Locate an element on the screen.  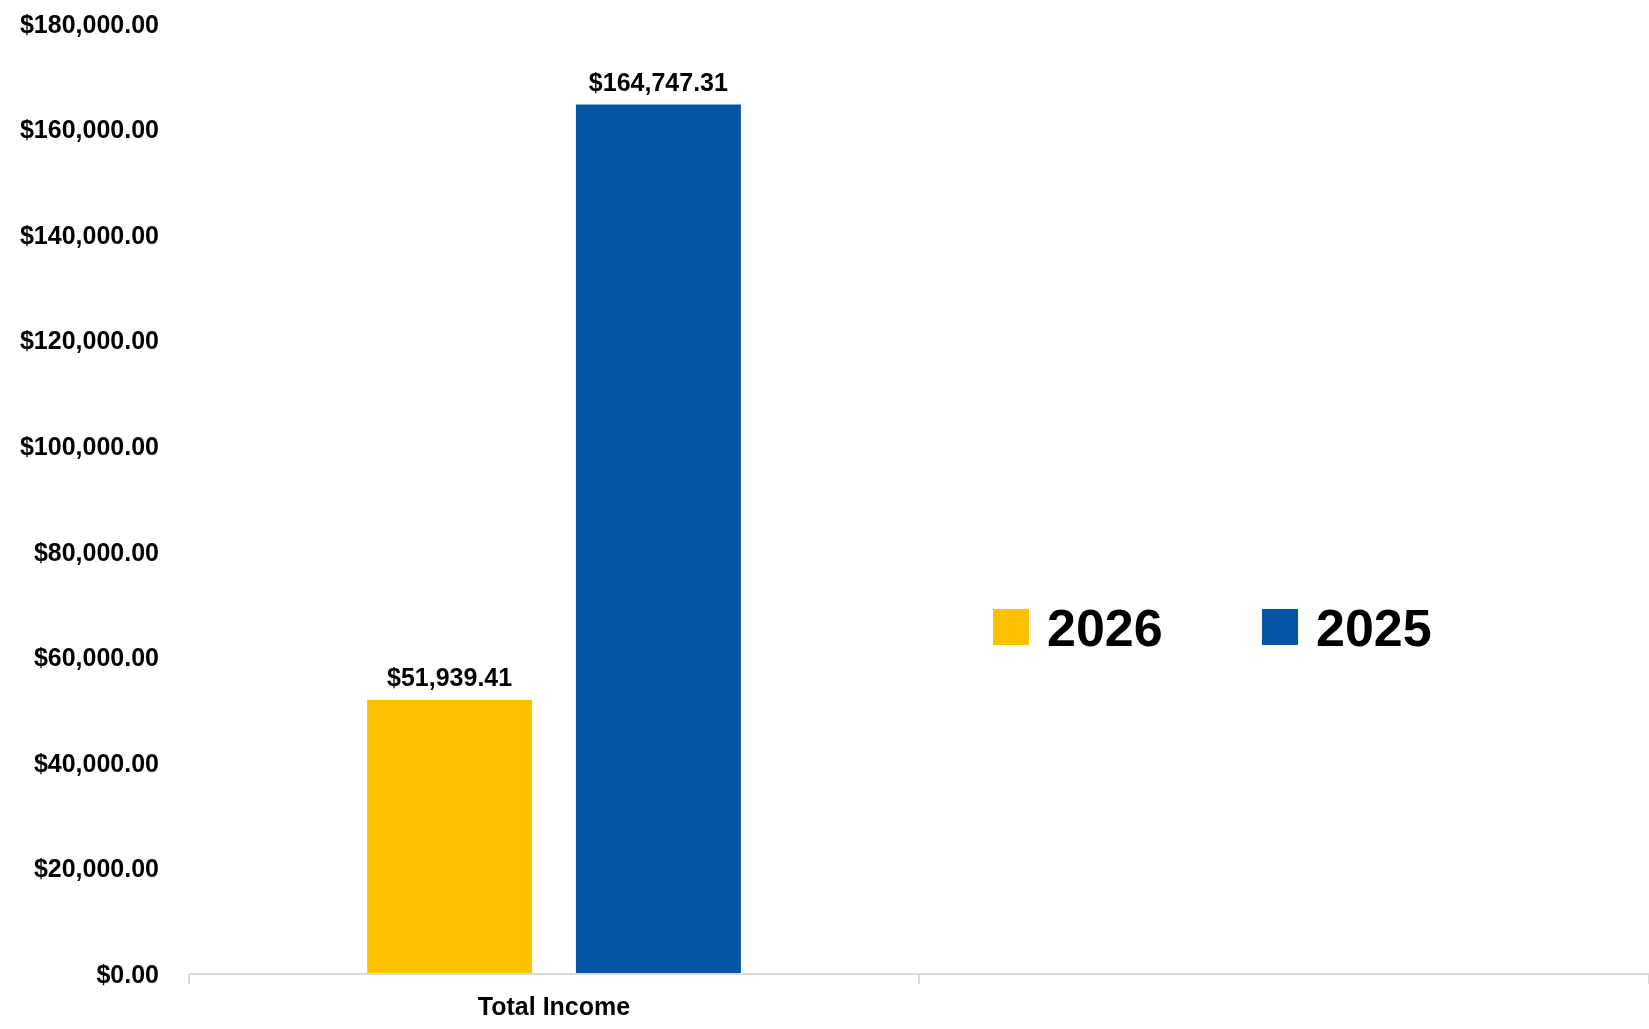
legend-label: 2026 is located at coordinates (1105, 628).